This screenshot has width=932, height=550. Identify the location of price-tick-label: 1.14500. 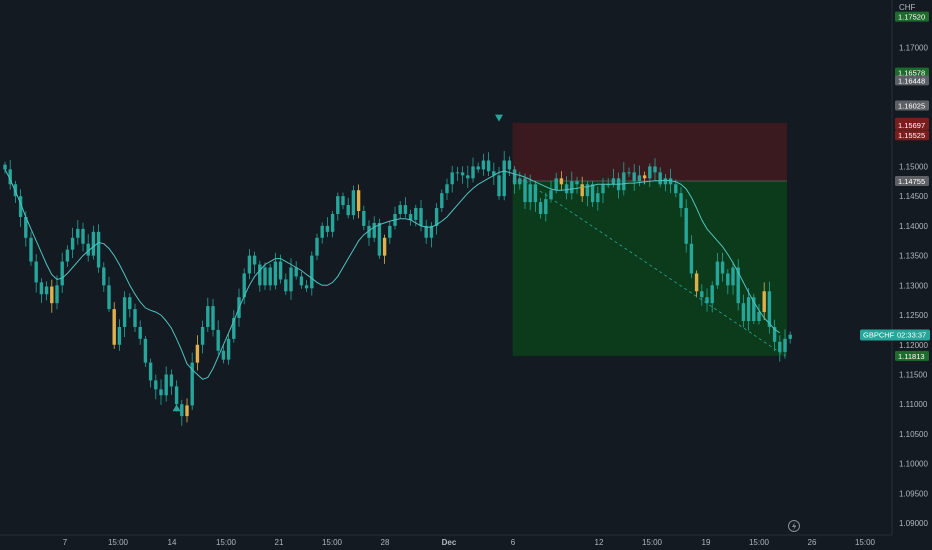
(913, 196).